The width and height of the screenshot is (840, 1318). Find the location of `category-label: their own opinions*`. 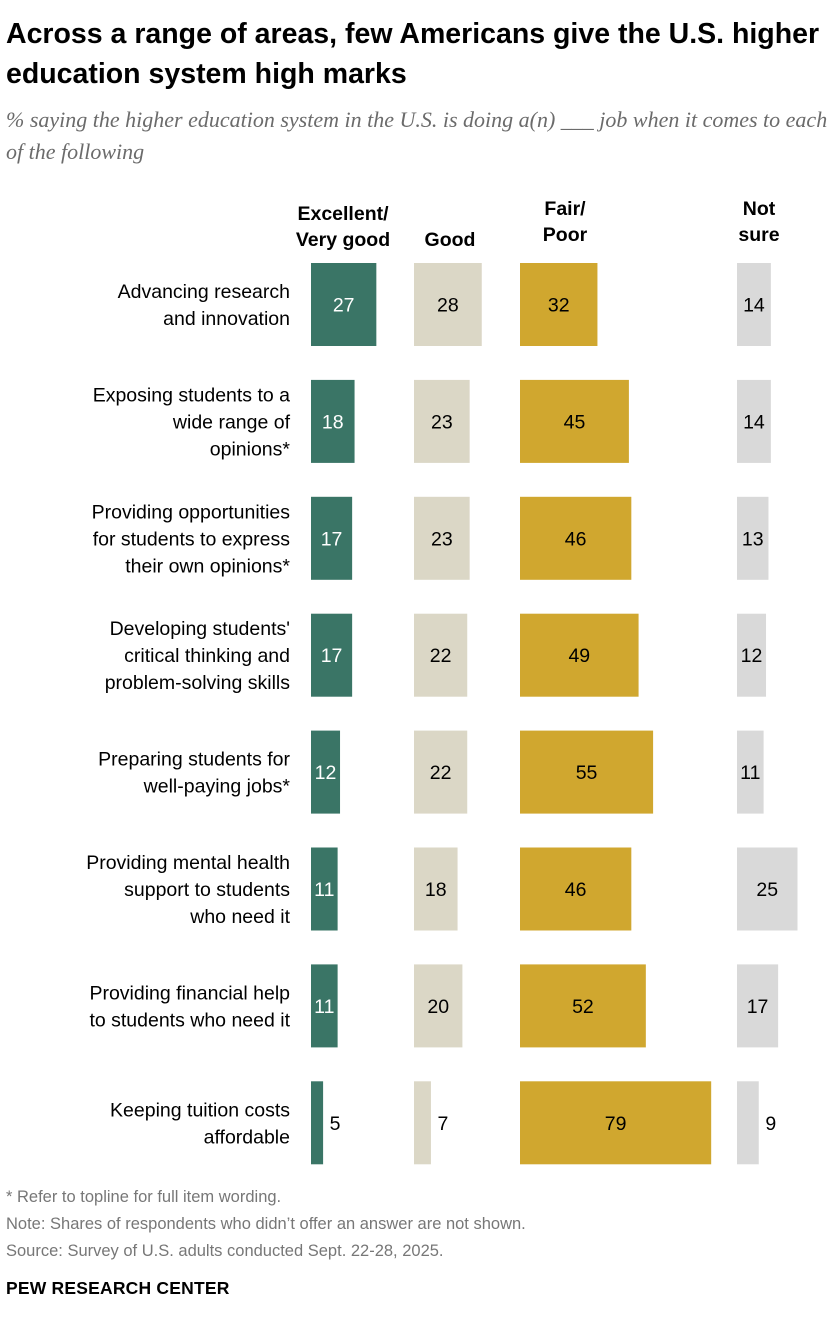

category-label: their own opinions* is located at coordinates (207, 566).